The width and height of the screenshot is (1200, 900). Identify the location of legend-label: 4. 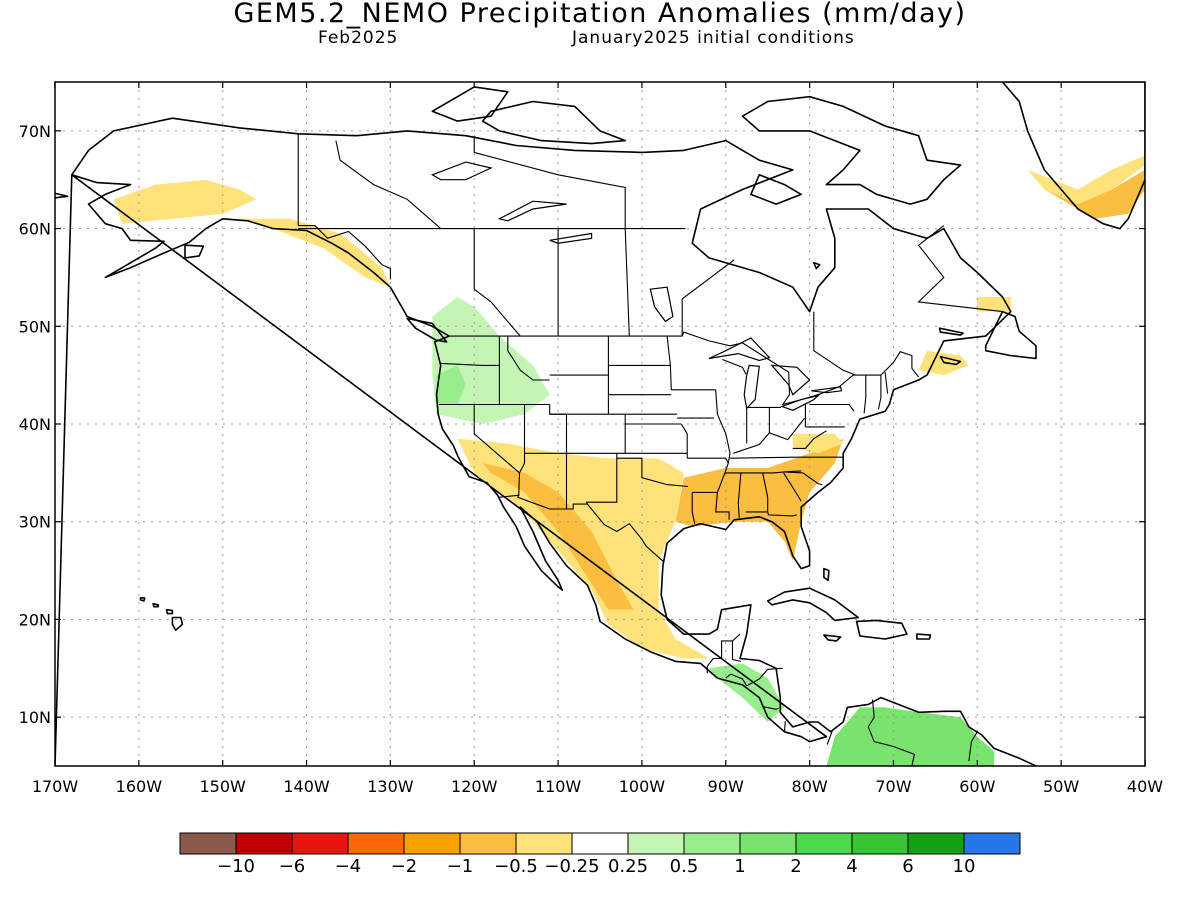
(851, 866).